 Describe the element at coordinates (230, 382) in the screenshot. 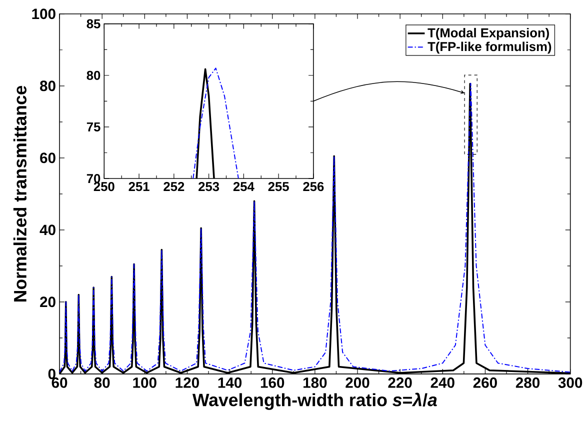

I see `x-tick-label: 140` at that location.